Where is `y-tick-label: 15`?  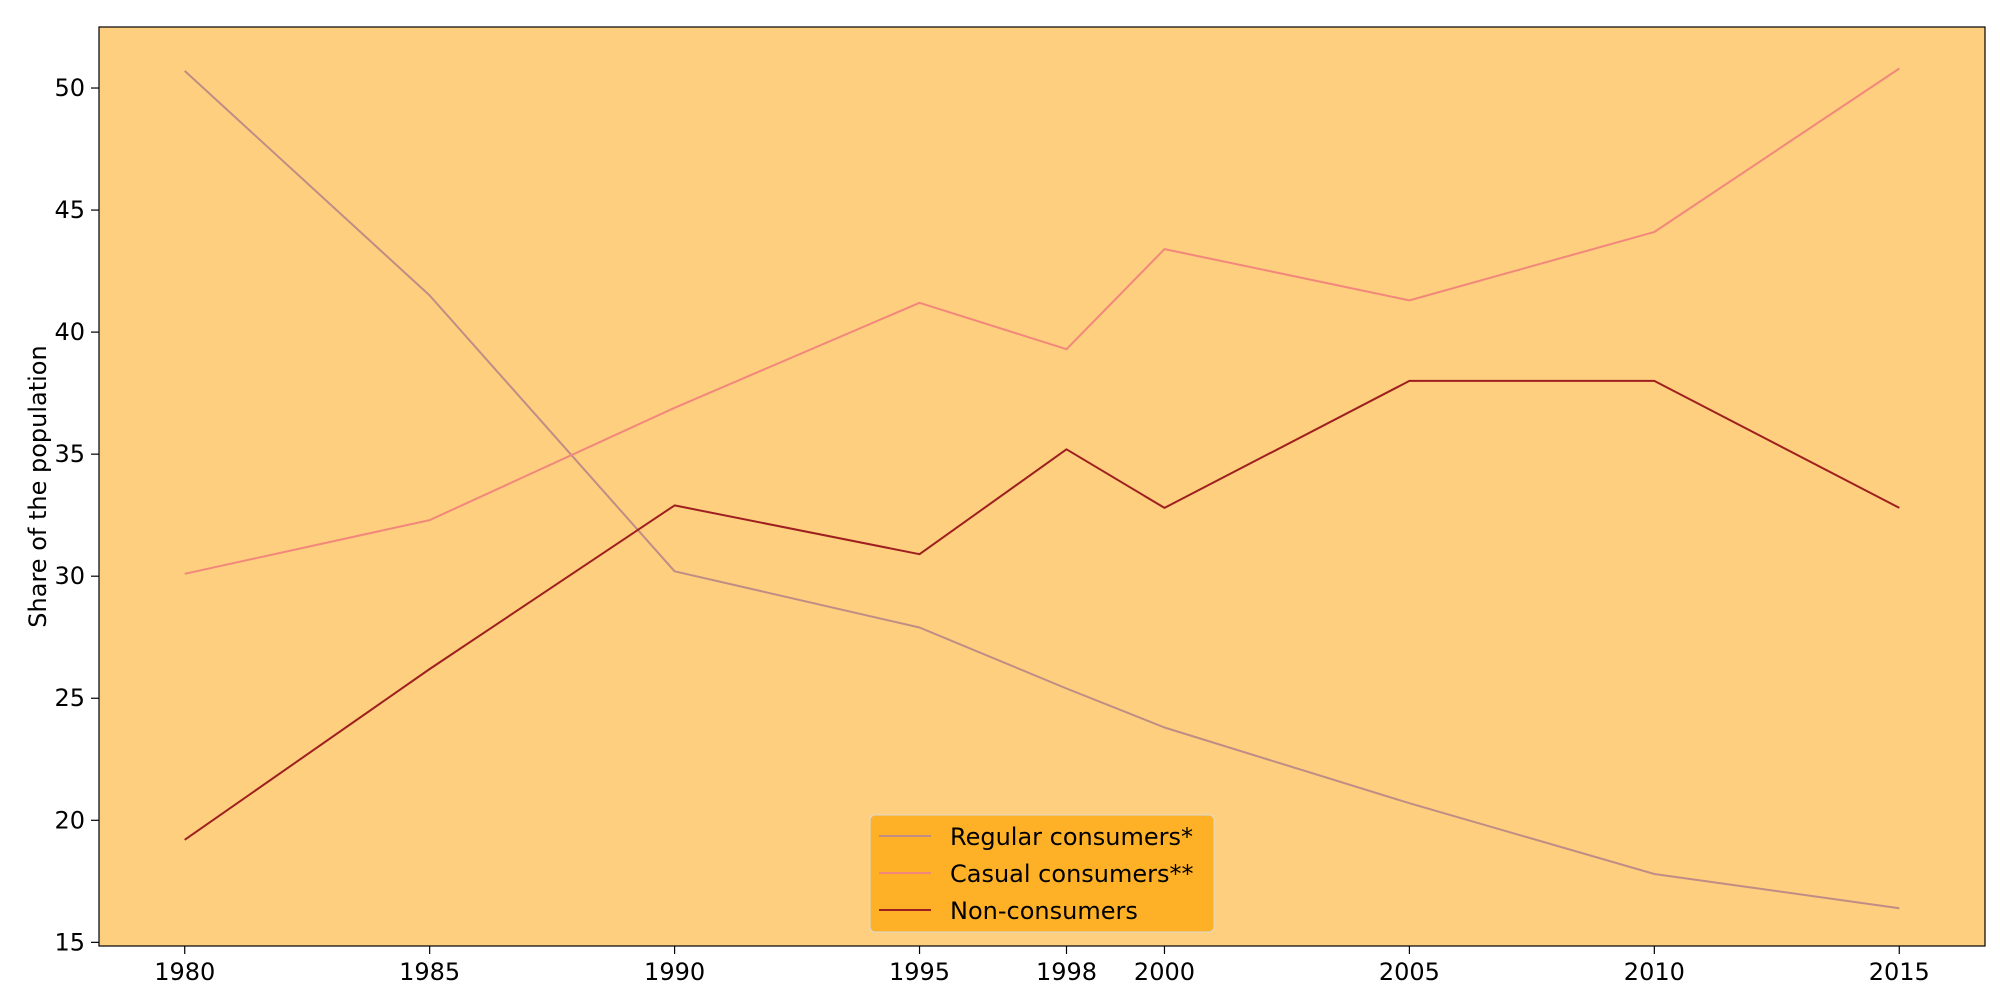
y-tick-label: 15 is located at coordinates (69, 942).